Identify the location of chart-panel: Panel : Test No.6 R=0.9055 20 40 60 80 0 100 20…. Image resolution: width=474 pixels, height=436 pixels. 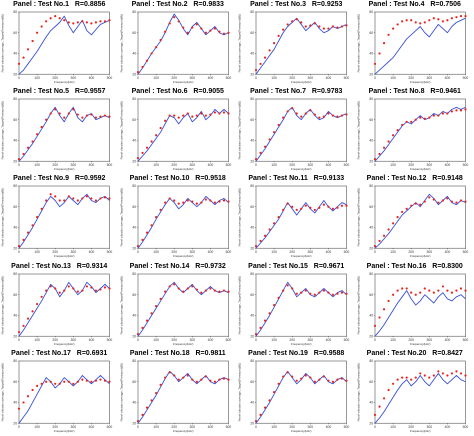
(178, 130).